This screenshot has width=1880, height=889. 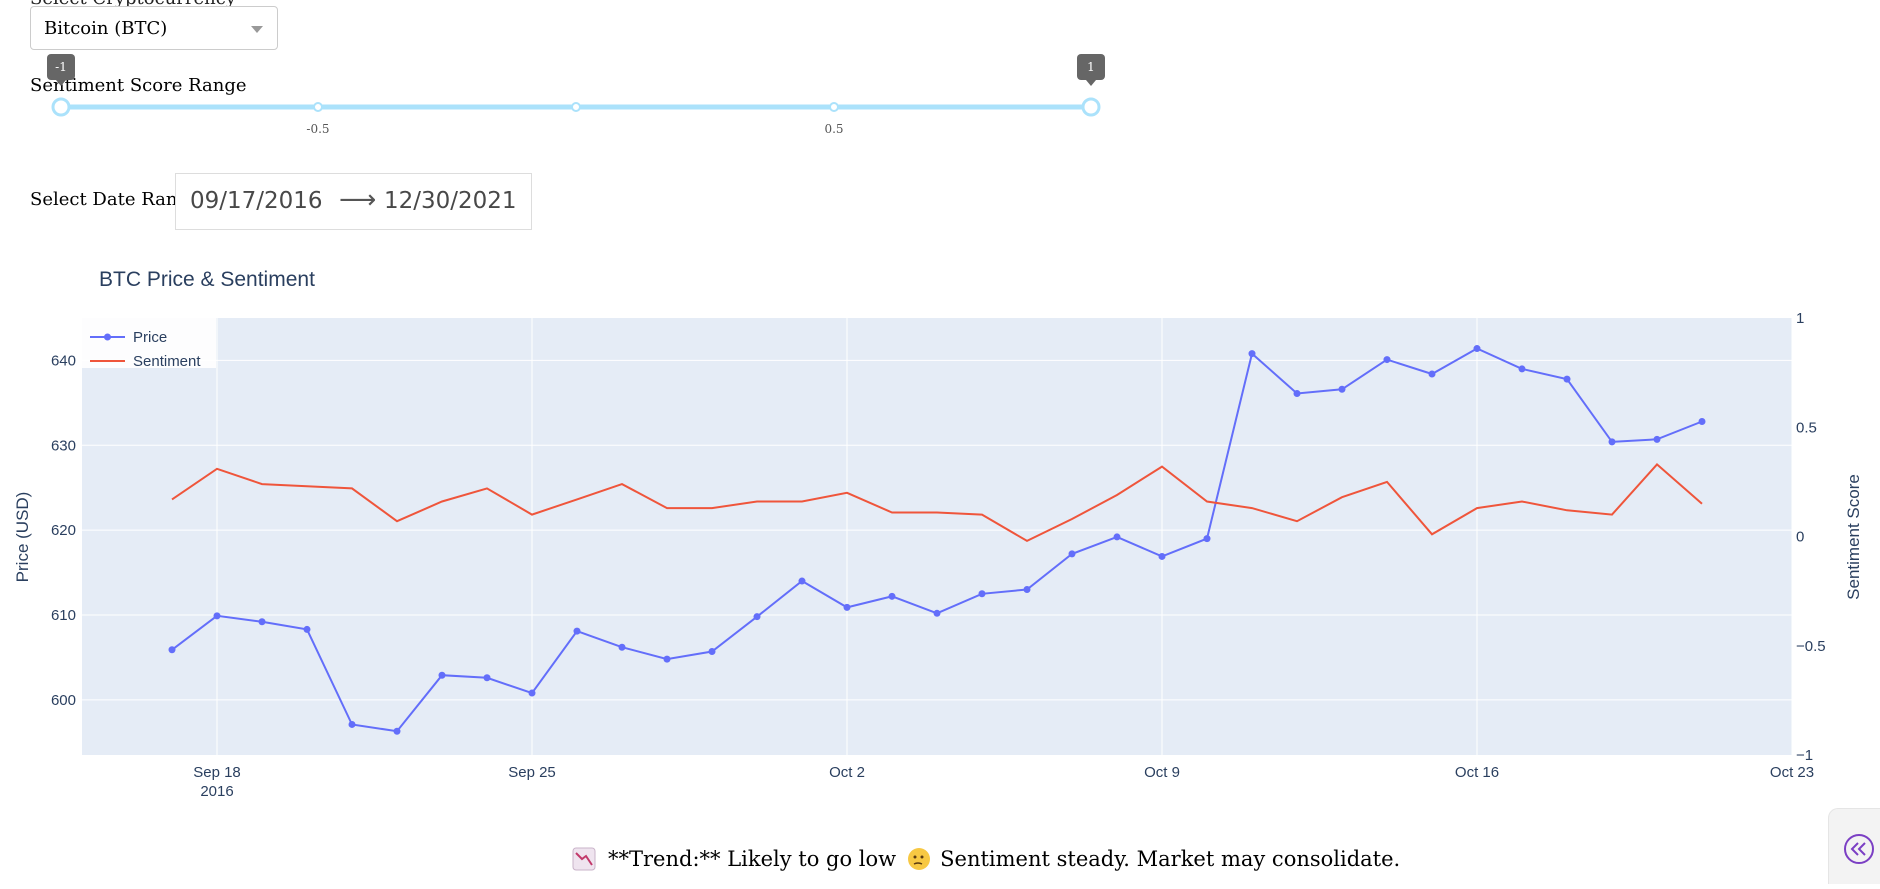 I want to click on y2-tick-label: 1, so click(x=1800, y=318).